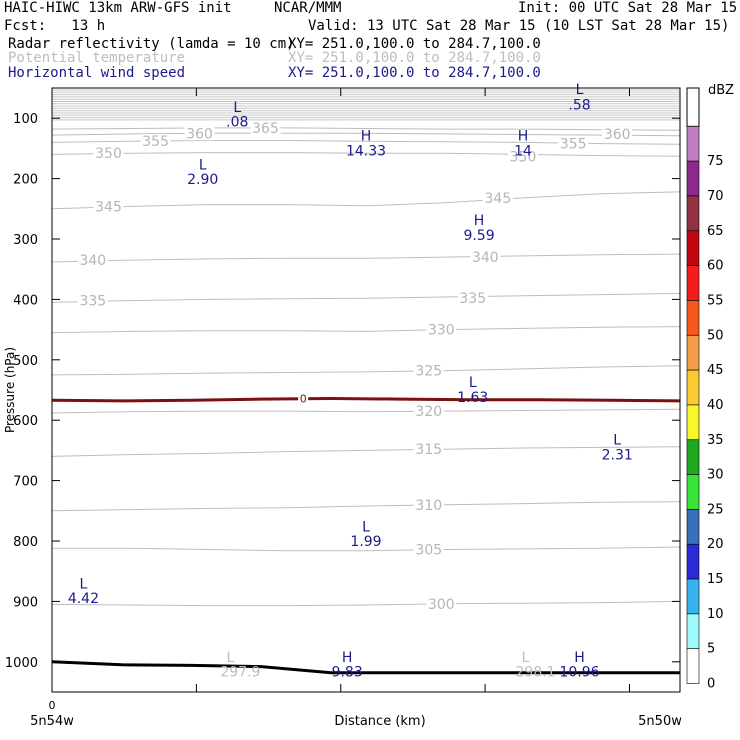  What do you see at coordinates (347, 672) in the screenshot?
I see `wind-extremum-value: 9.83` at bounding box center [347, 672].